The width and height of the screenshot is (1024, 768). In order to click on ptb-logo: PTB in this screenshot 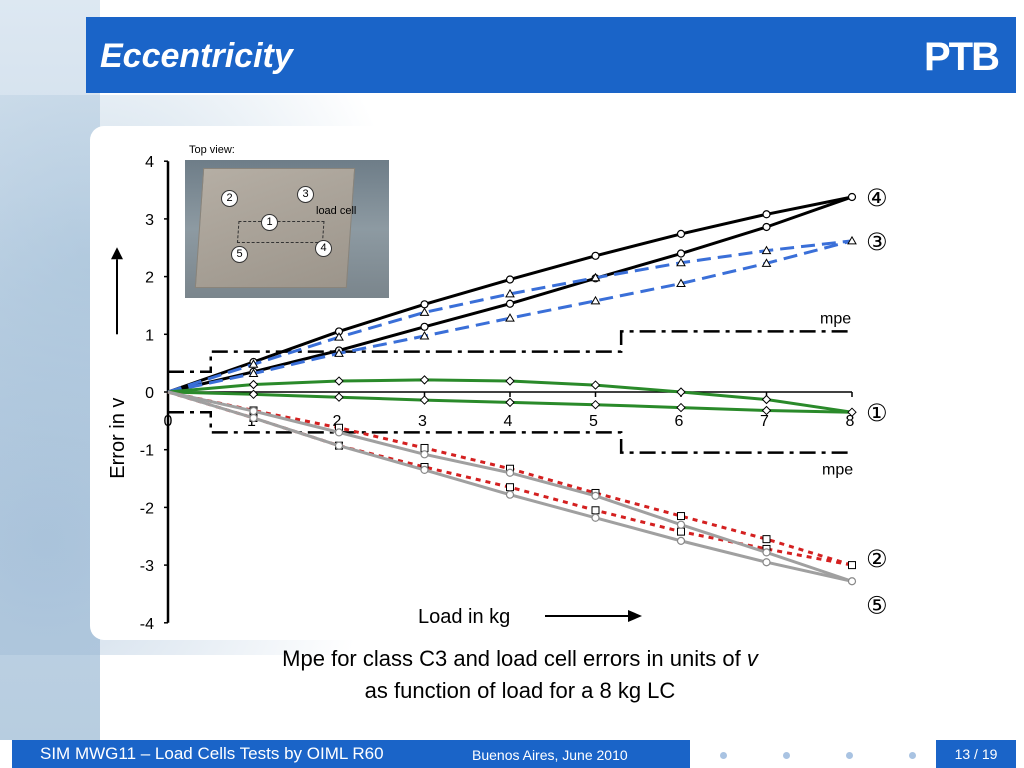, I will do `click(962, 57)`.